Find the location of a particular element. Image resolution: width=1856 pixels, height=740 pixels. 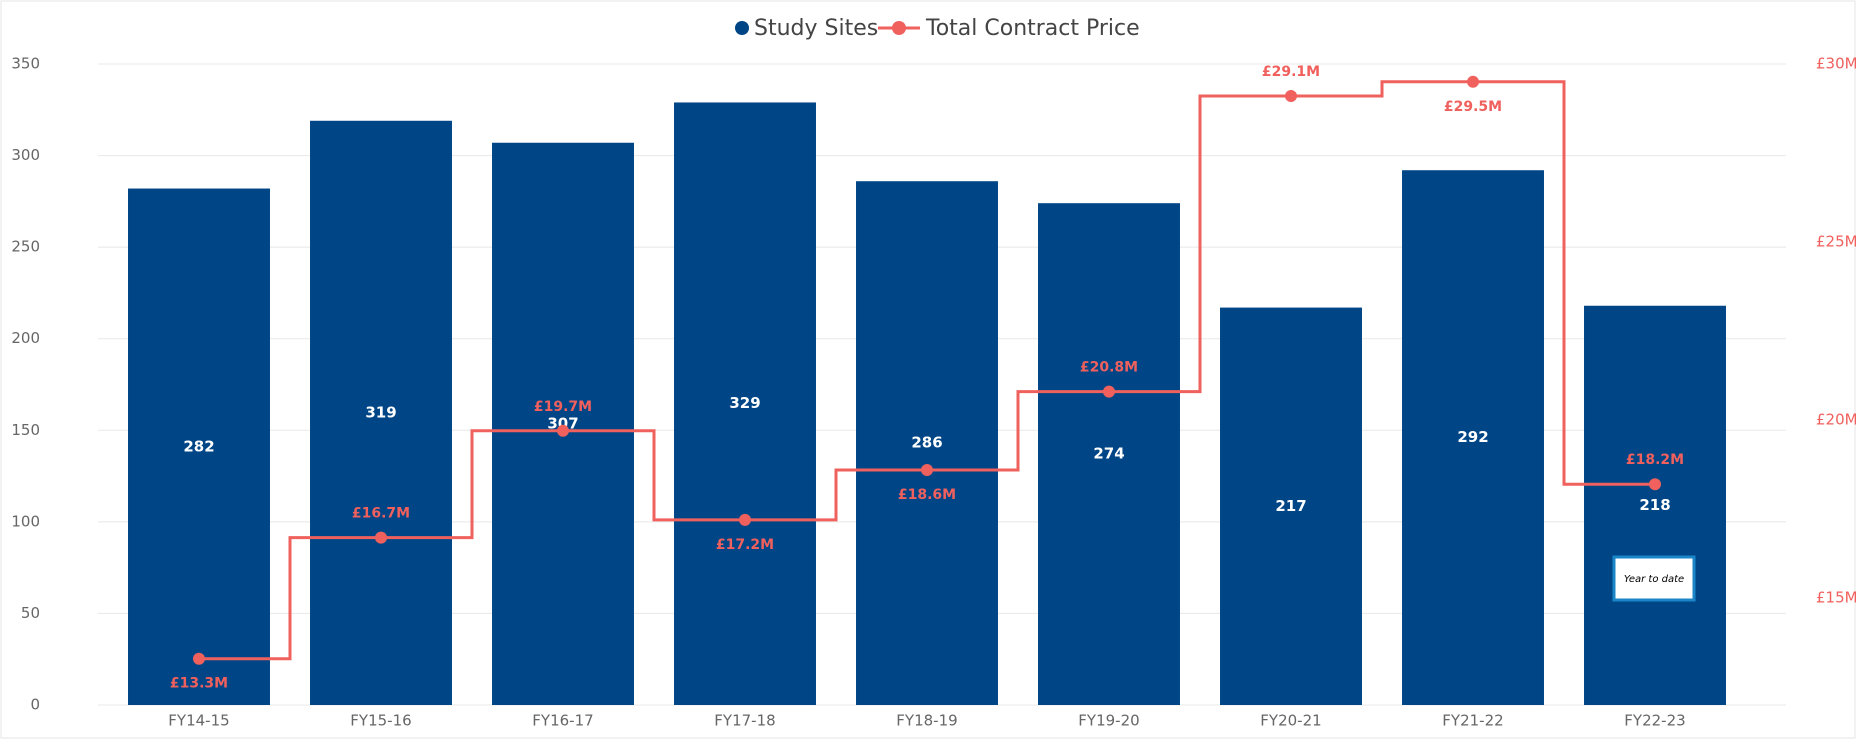

x-tick-label: FY15-16 is located at coordinates (380, 721).